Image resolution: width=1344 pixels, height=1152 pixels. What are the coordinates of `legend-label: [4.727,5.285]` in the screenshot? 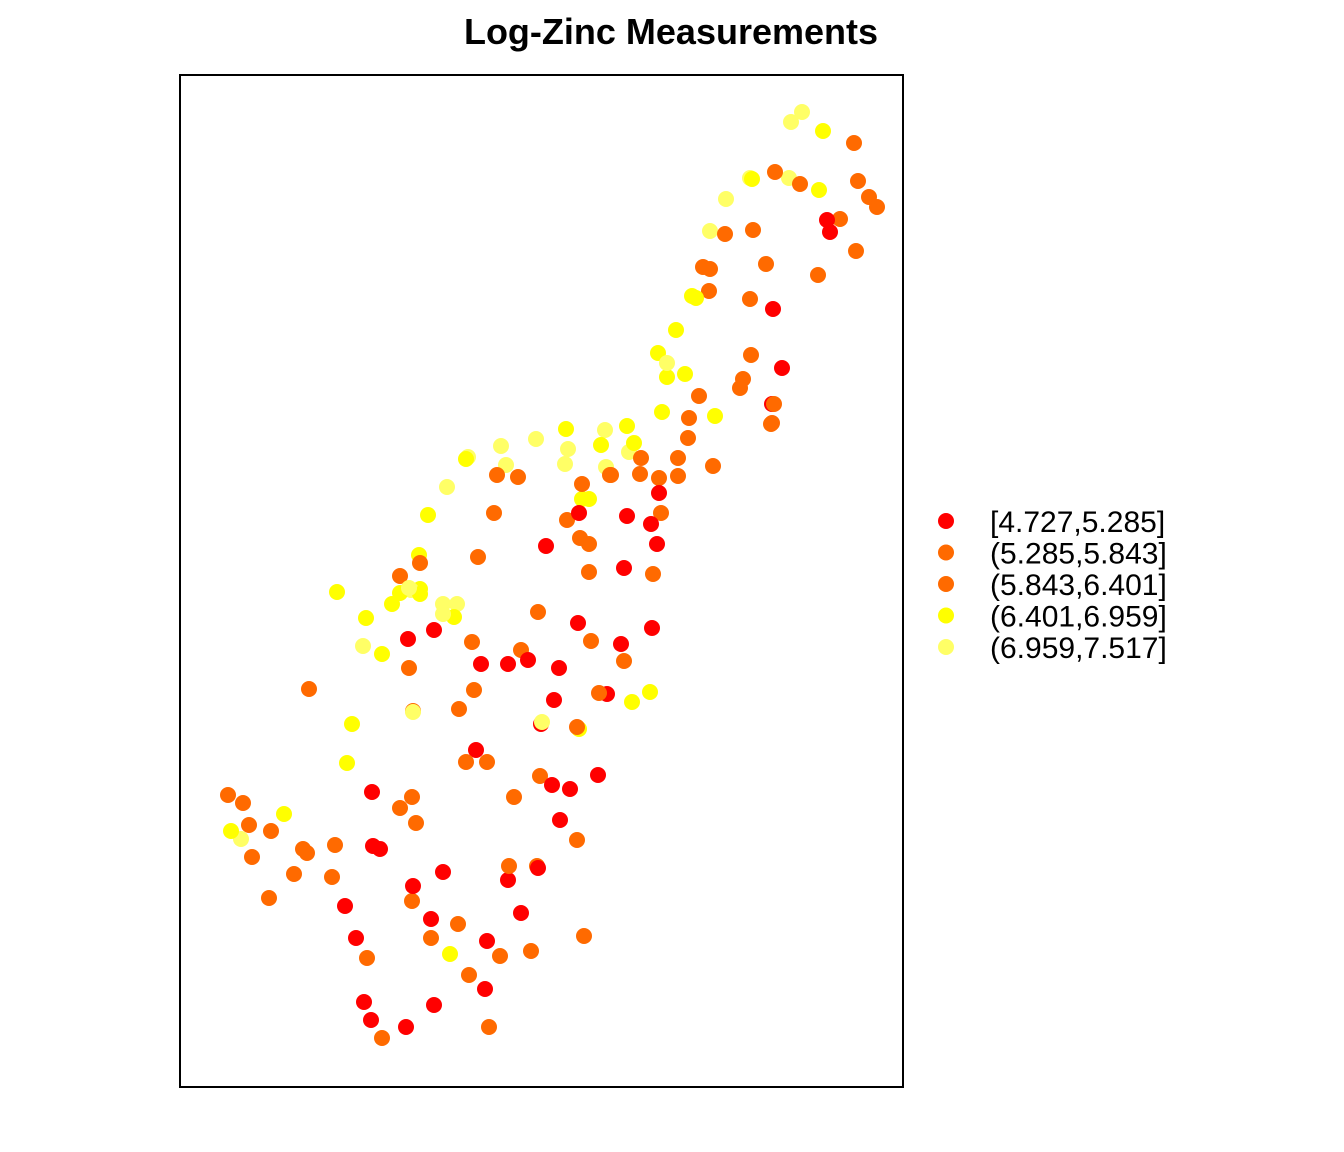 It's located at (1077, 522).